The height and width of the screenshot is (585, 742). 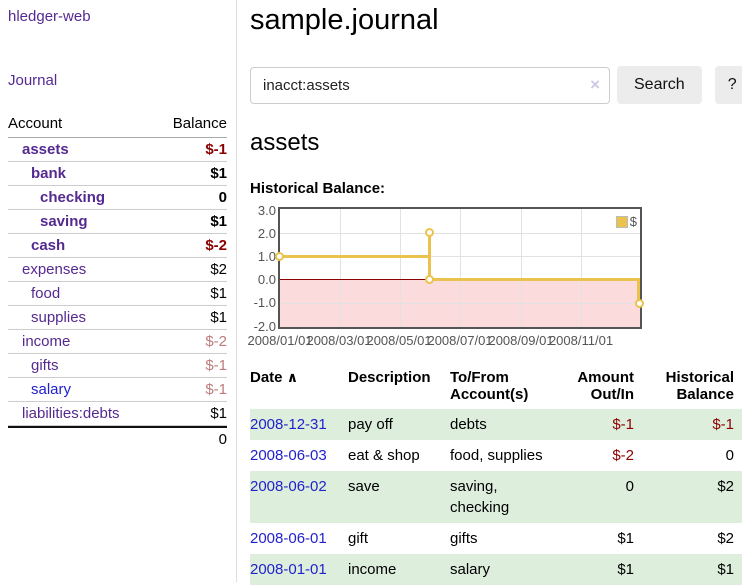 What do you see at coordinates (46, 341) in the screenshot?
I see `account-link-income: income` at bounding box center [46, 341].